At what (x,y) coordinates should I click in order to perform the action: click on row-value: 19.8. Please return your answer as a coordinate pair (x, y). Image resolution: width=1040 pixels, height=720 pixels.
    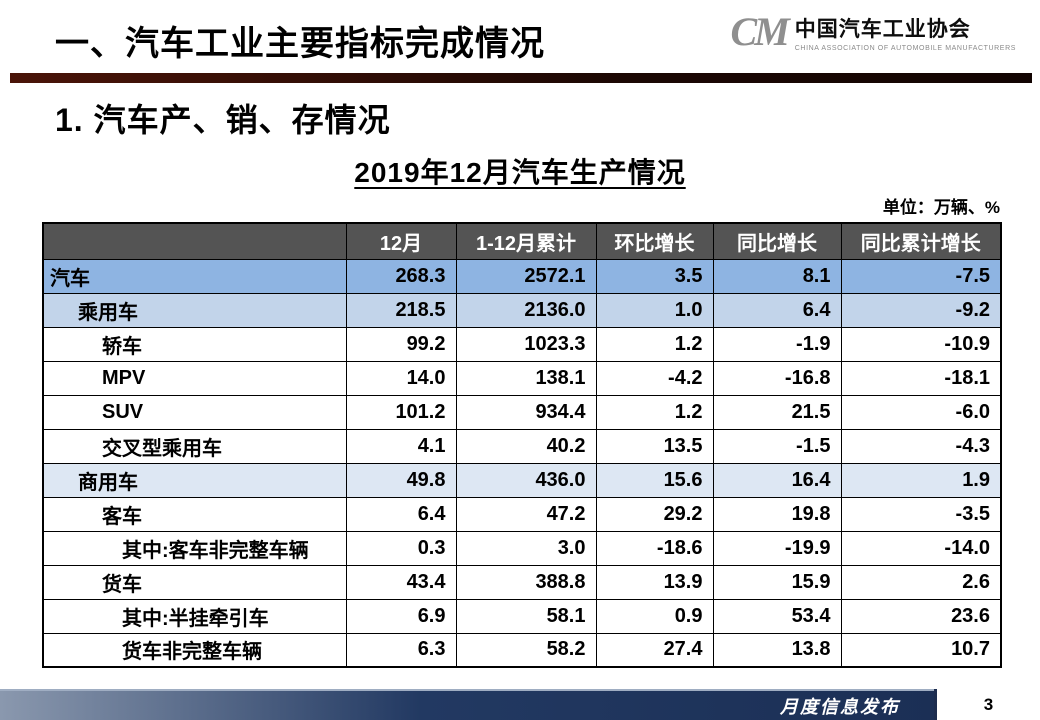
    Looking at the image, I should click on (777, 514).